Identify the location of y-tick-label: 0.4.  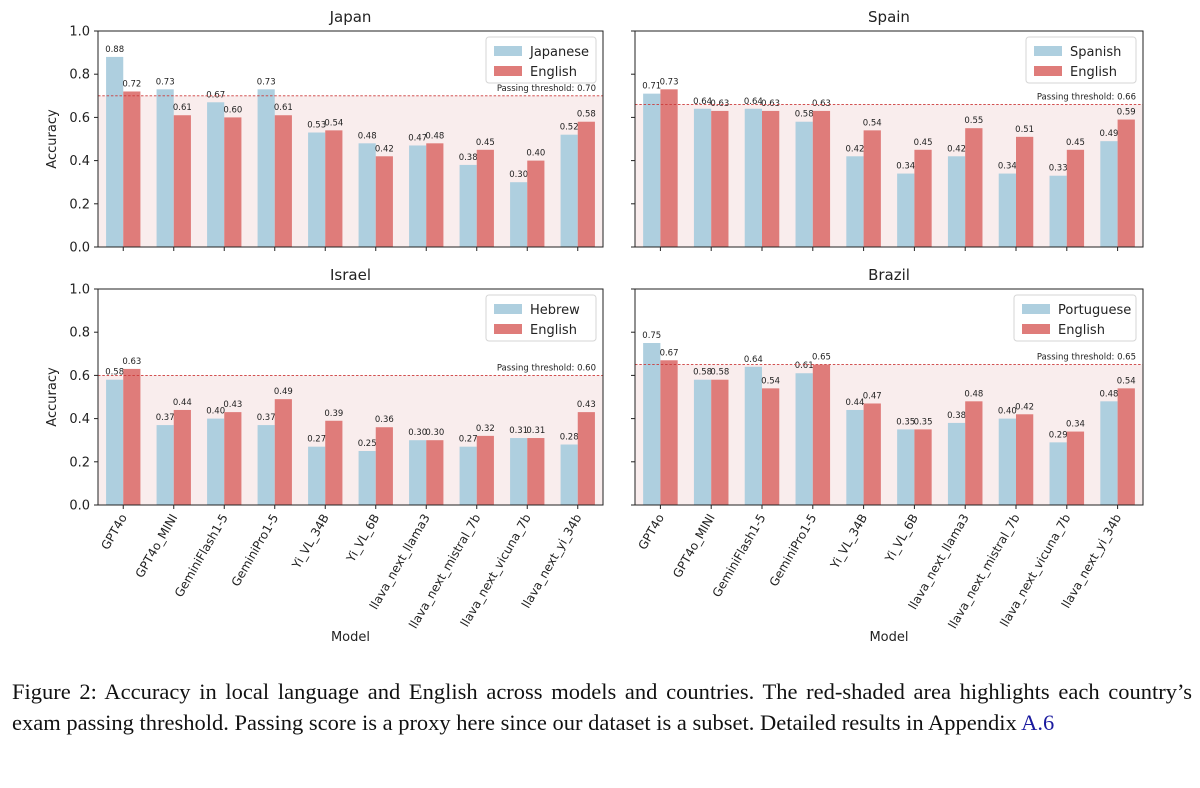
(79, 161).